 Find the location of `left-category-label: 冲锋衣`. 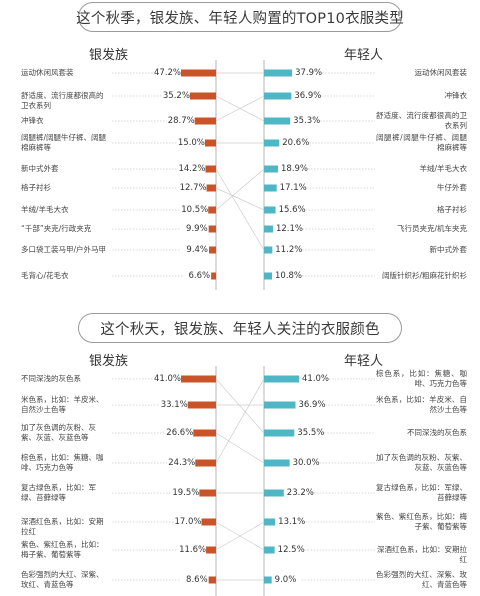

left-category-label: 冲锋衣 is located at coordinates (32, 120).